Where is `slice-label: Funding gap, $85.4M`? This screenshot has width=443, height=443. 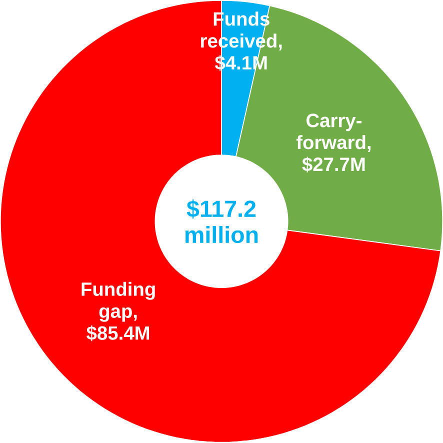
slice-label: Funding gap, $85.4M is located at coordinates (118, 312).